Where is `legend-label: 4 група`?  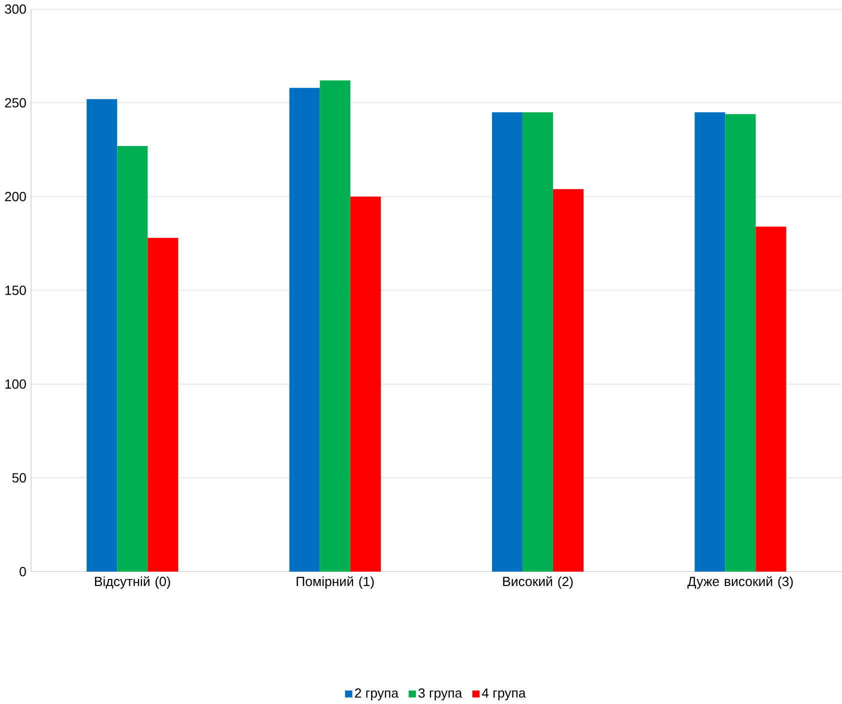 legend-label: 4 група is located at coordinates (504, 694).